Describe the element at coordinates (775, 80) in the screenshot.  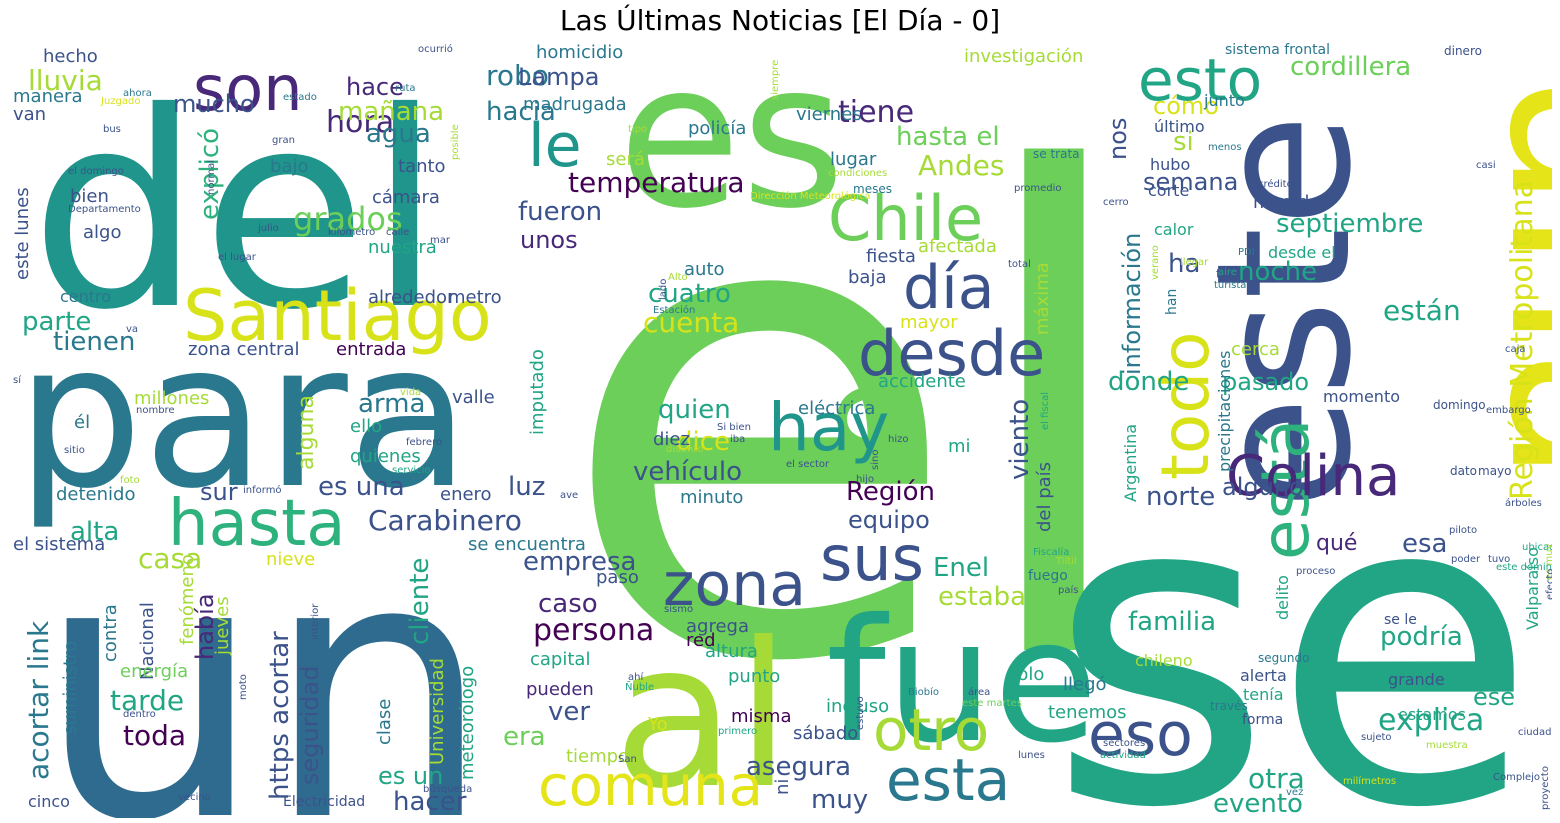
I see `word: siempre` at that location.